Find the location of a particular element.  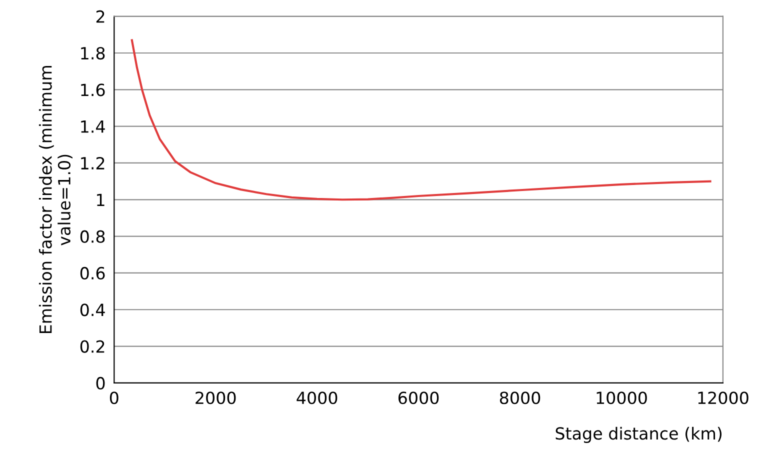

y-tick-label: 1.2 is located at coordinates (92, 163).